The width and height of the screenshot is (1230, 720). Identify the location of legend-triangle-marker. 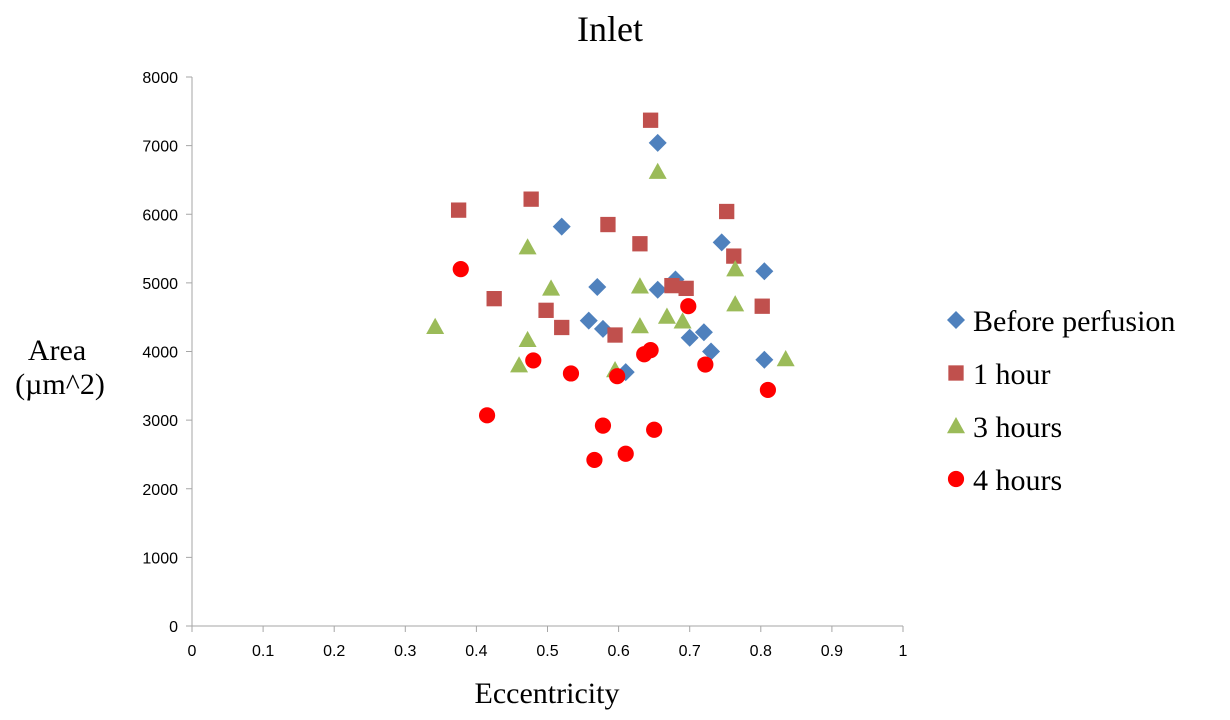
(956, 425).